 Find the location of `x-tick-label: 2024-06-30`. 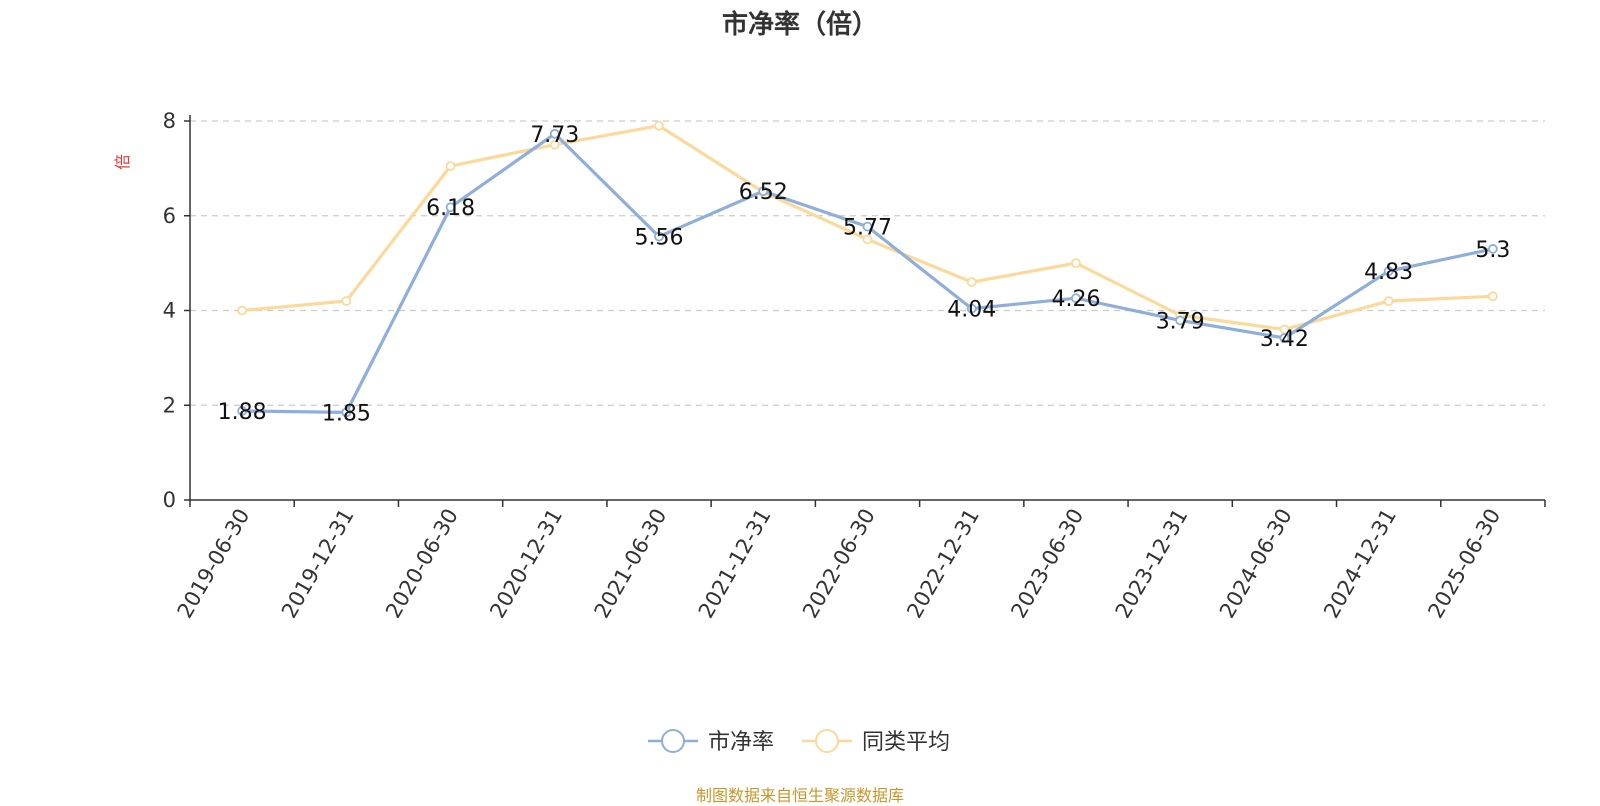

x-tick-label: 2024-06-30 is located at coordinates (1256, 564).